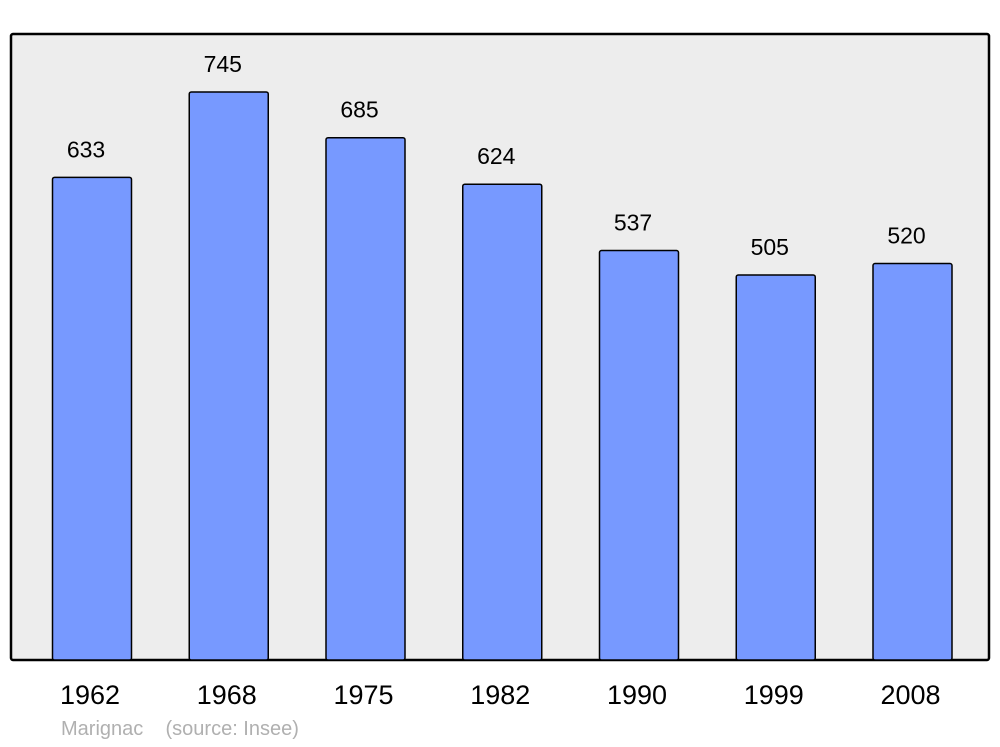 The image size is (1000, 747). Describe the element at coordinates (500, 695) in the screenshot. I see `x-tick-label-1982: 1982` at that location.